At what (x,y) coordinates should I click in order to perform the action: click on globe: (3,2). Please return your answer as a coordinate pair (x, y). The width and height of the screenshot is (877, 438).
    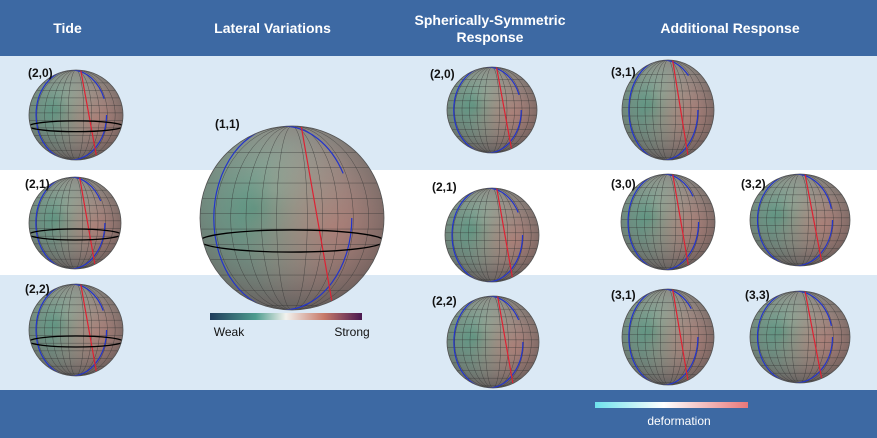
    Looking at the image, I should click on (796, 220).